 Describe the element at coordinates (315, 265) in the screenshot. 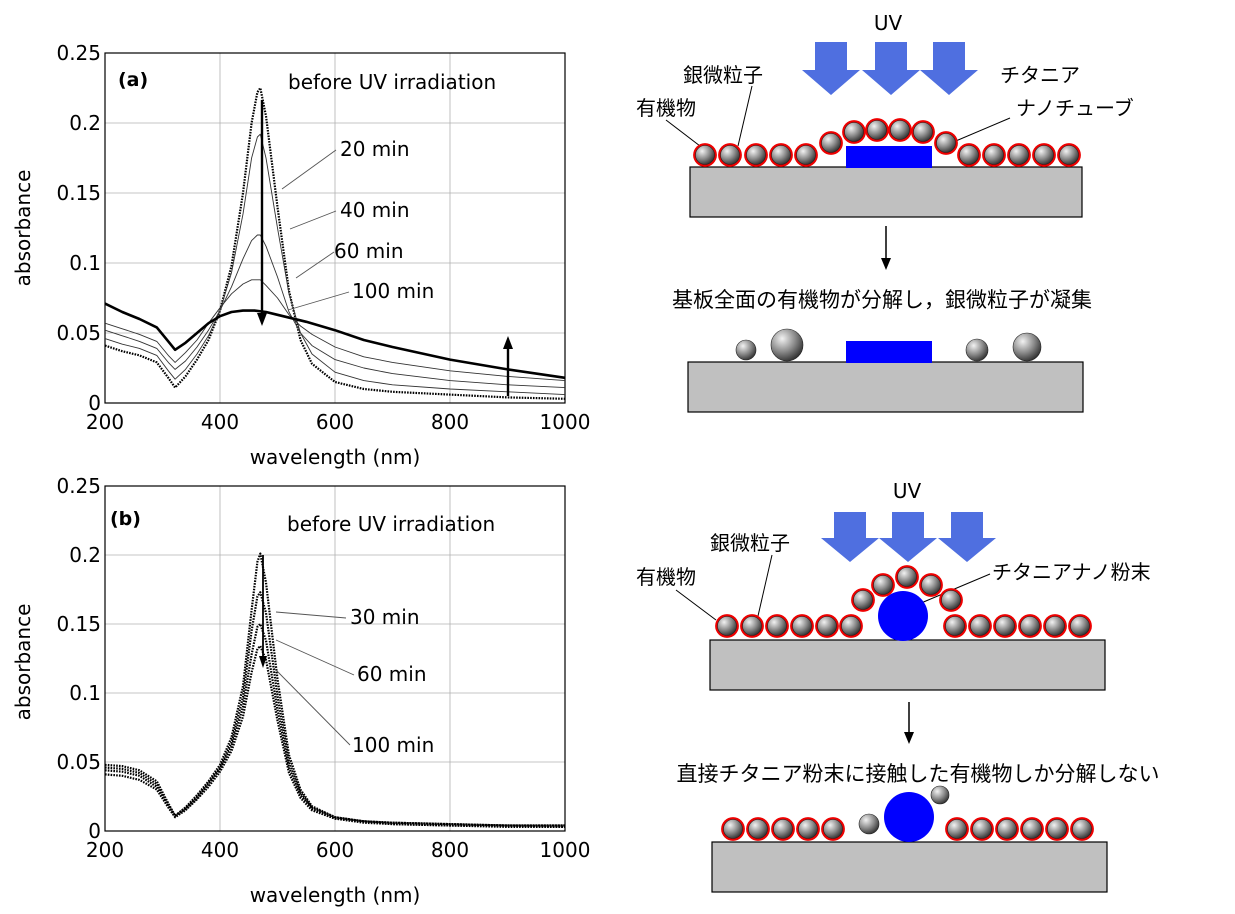

I see `chart-a-leader-60min` at that location.